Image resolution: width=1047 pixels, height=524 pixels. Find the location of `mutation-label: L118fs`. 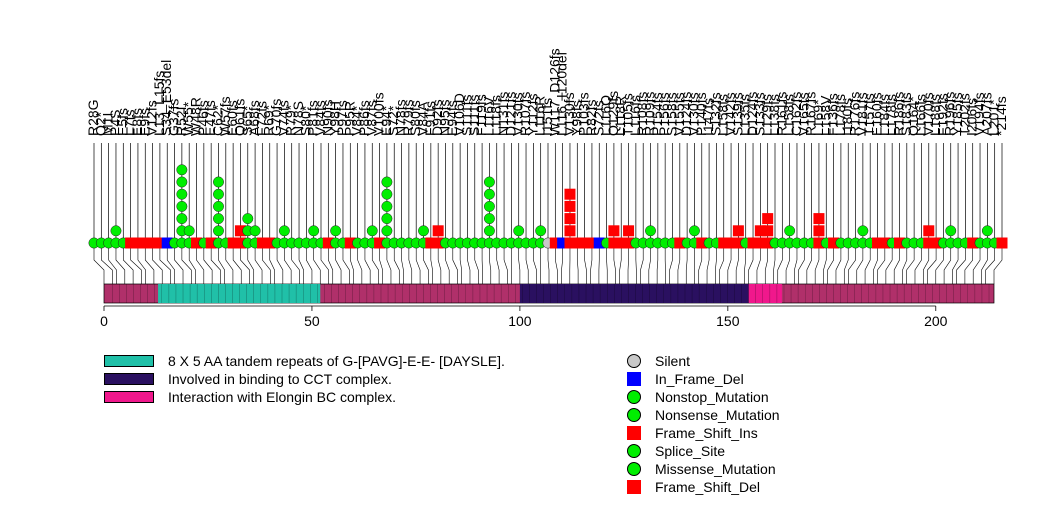

mutation-label: L118fs is located at coordinates (496, 115).